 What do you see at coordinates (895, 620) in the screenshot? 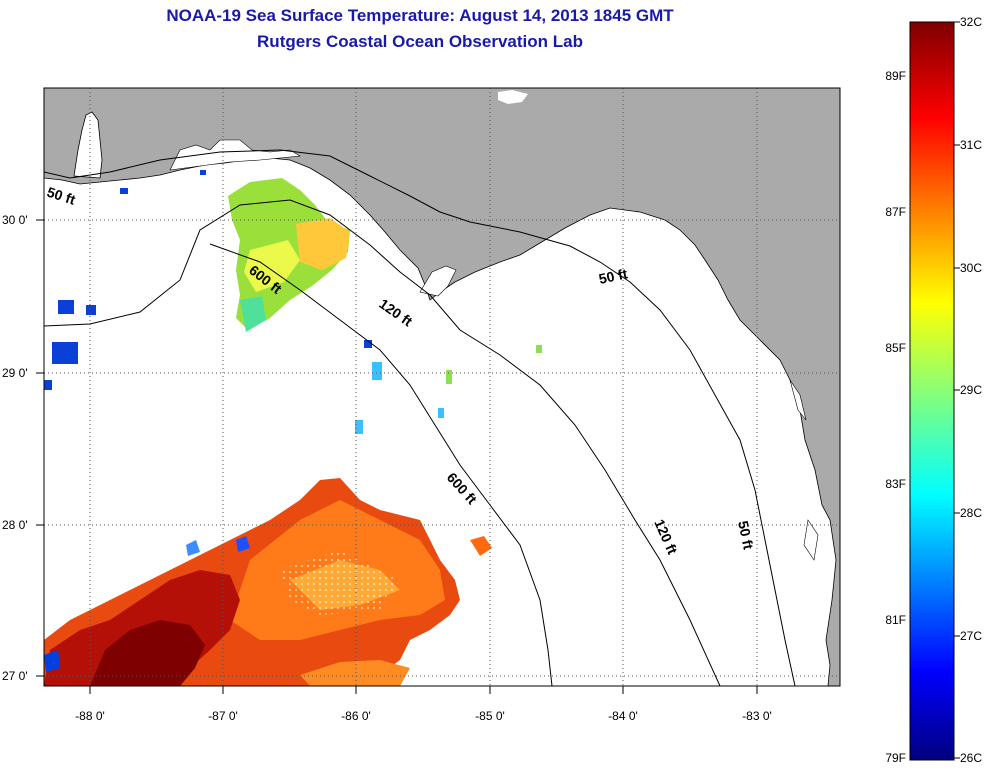
I see `colorbar-fahrenheit-label: 81F` at bounding box center [895, 620].